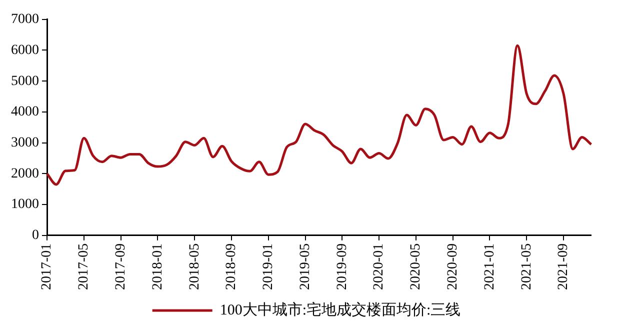 Image resolution: width=619 pixels, height=336 pixels. Describe the element at coordinates (268, 266) in the screenshot. I see `x-tick-label: 2019-01` at that location.